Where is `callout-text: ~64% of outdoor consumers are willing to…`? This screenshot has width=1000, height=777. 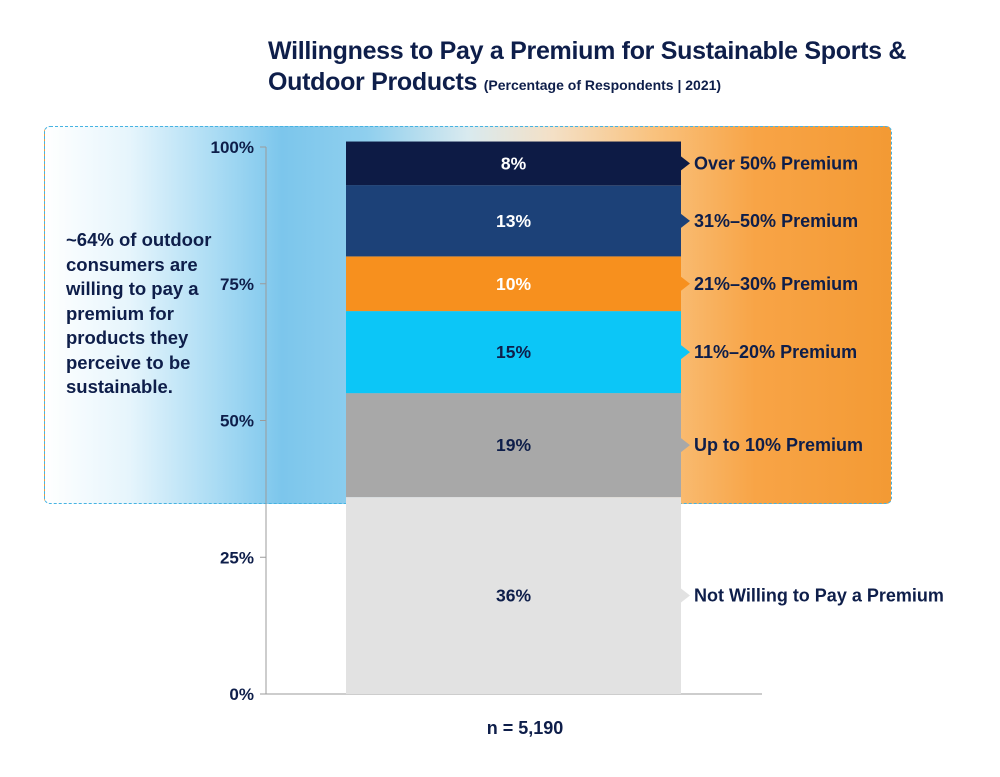
callout-text: ~64% of outdoor consumers are willing to… is located at coordinates (139, 313).